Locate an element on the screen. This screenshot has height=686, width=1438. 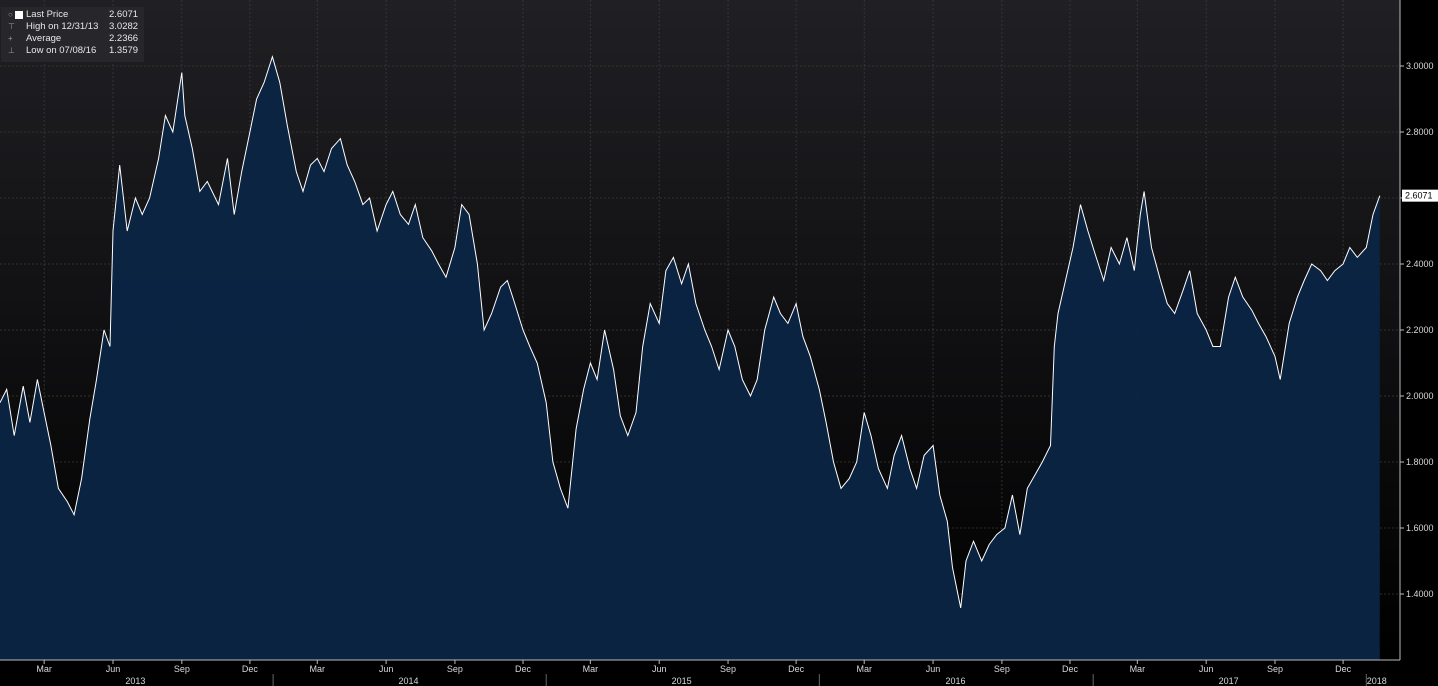
legend-label: High on 12/31/13 is located at coordinates (62, 26).